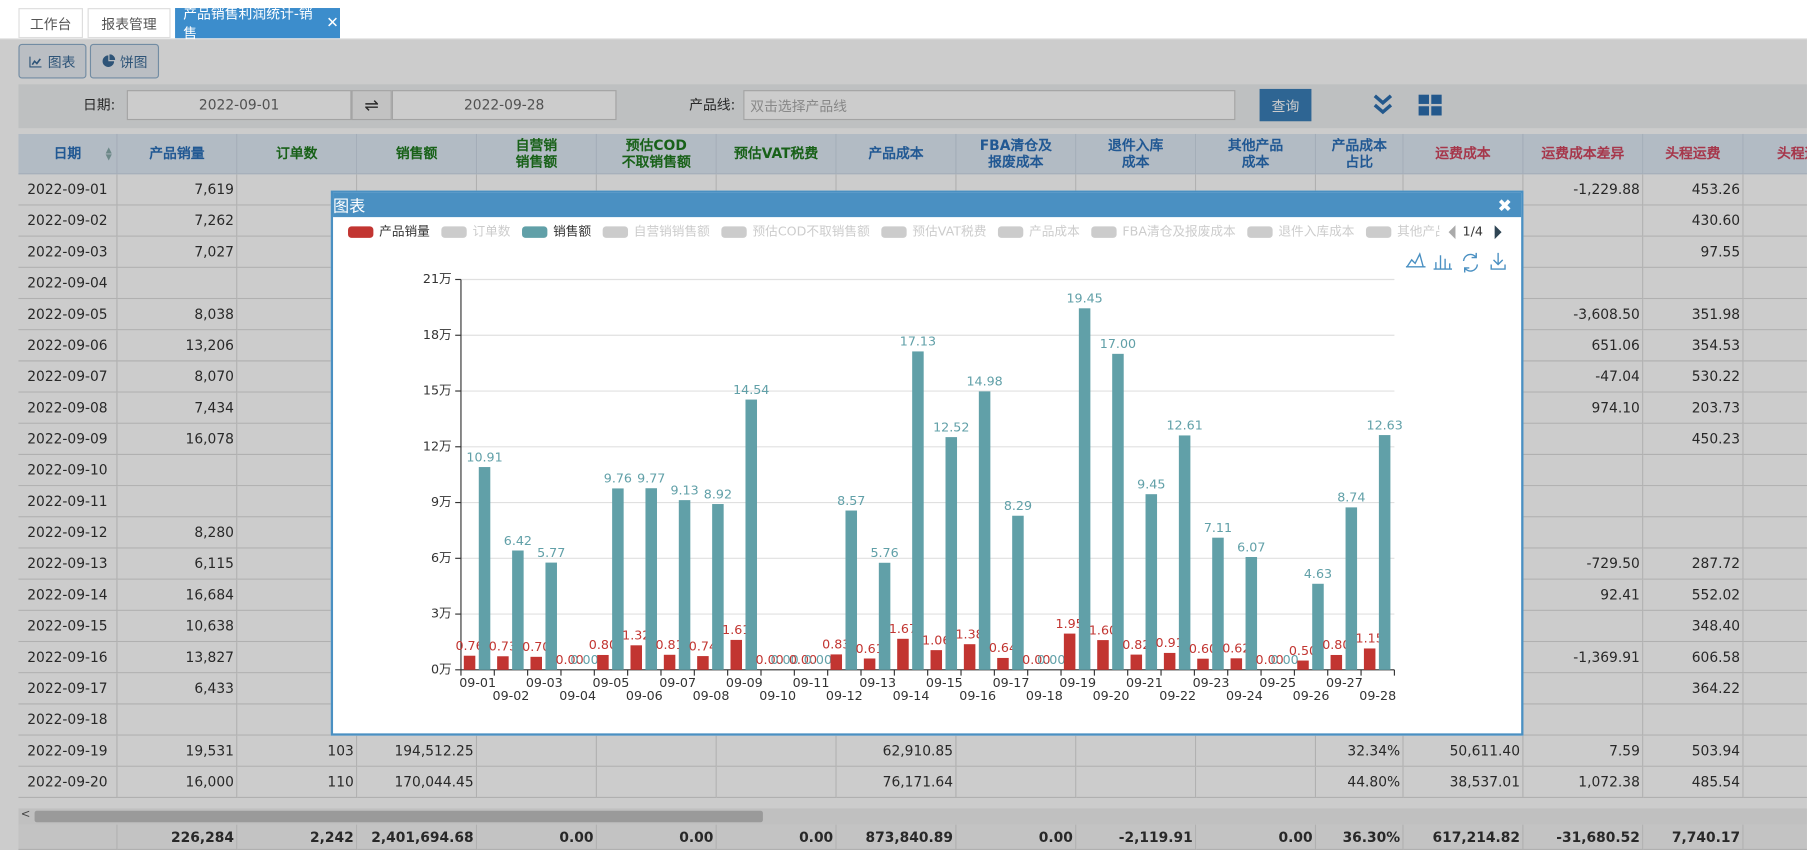 The width and height of the screenshot is (1807, 850). I want to click on legend-item: 自营销销售额, so click(656, 231).